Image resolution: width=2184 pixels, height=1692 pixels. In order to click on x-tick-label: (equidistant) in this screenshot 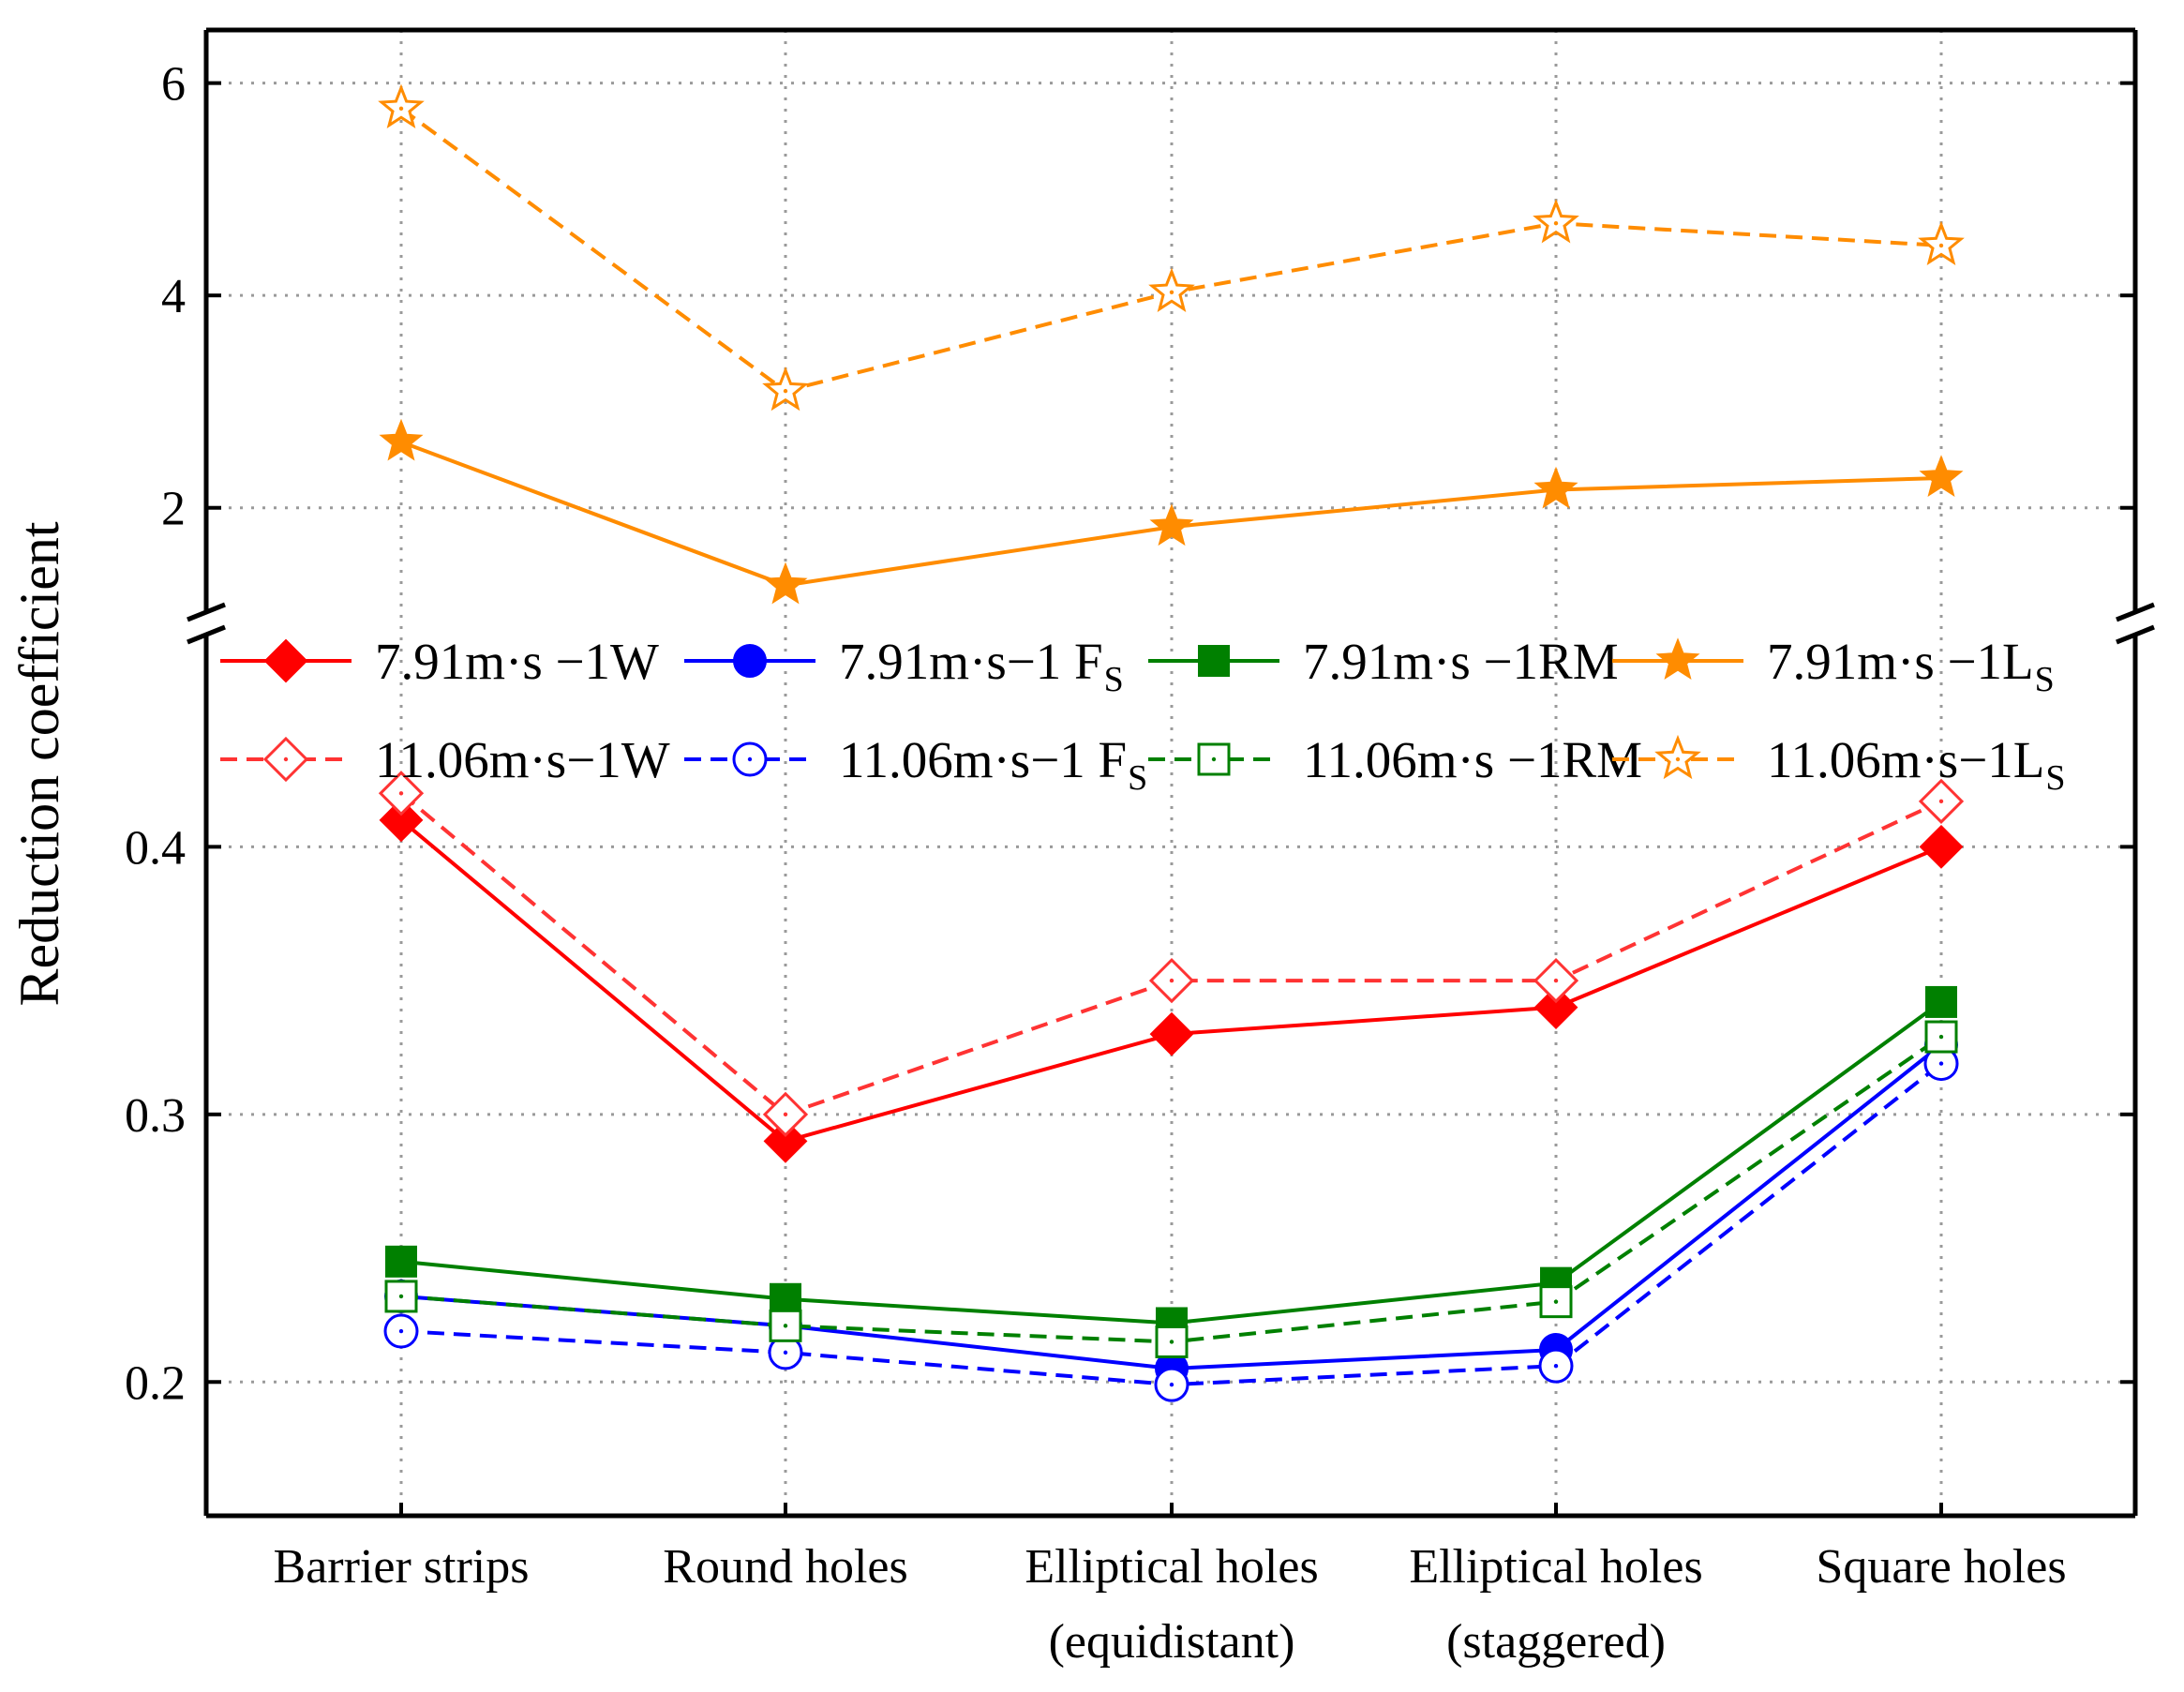, I will do `click(1172, 1642)`.